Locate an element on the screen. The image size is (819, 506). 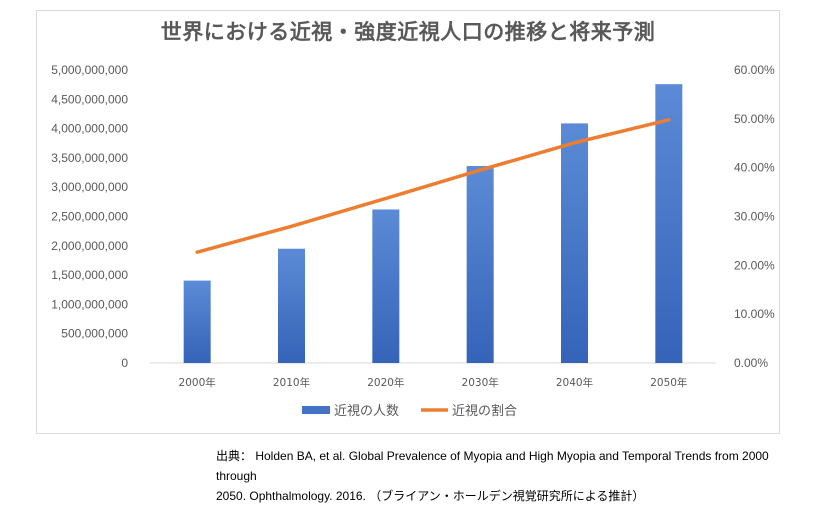
right-tick-label: 30.00% is located at coordinates (754, 217).